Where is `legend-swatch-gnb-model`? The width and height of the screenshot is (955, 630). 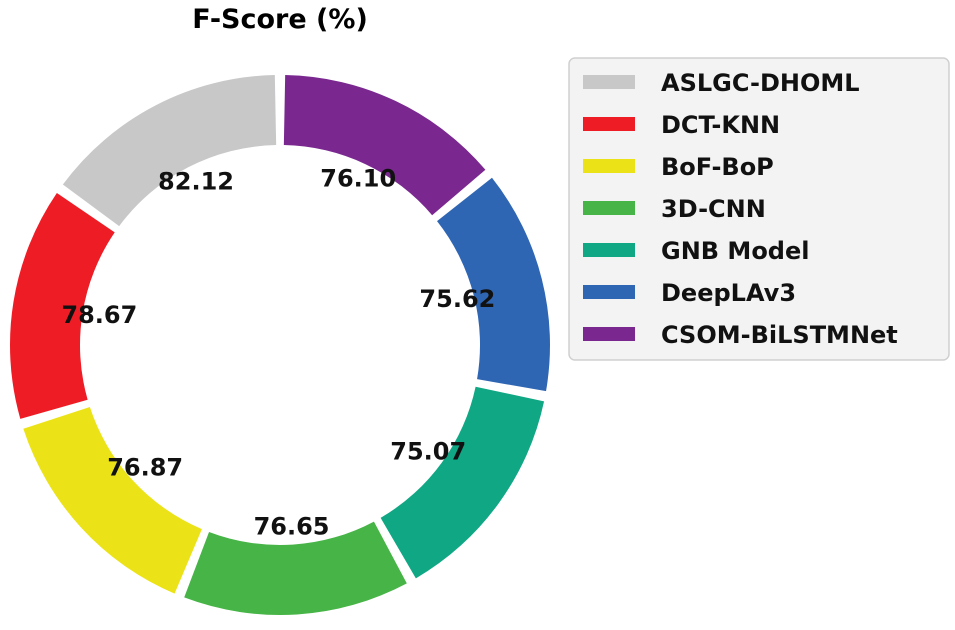 legend-swatch-gnb-model is located at coordinates (609, 250).